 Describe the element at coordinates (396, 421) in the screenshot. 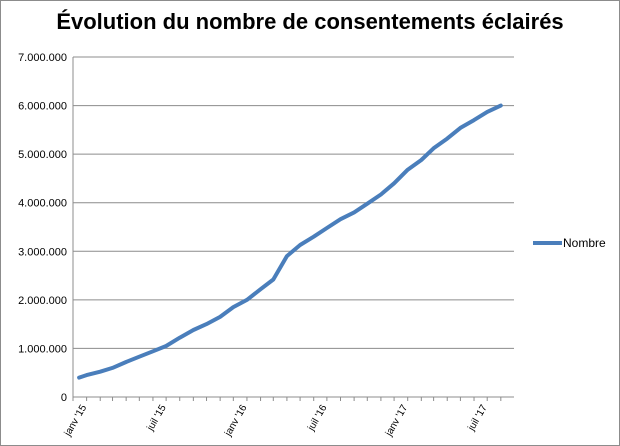

I see `x-tick-label: janv '17` at that location.